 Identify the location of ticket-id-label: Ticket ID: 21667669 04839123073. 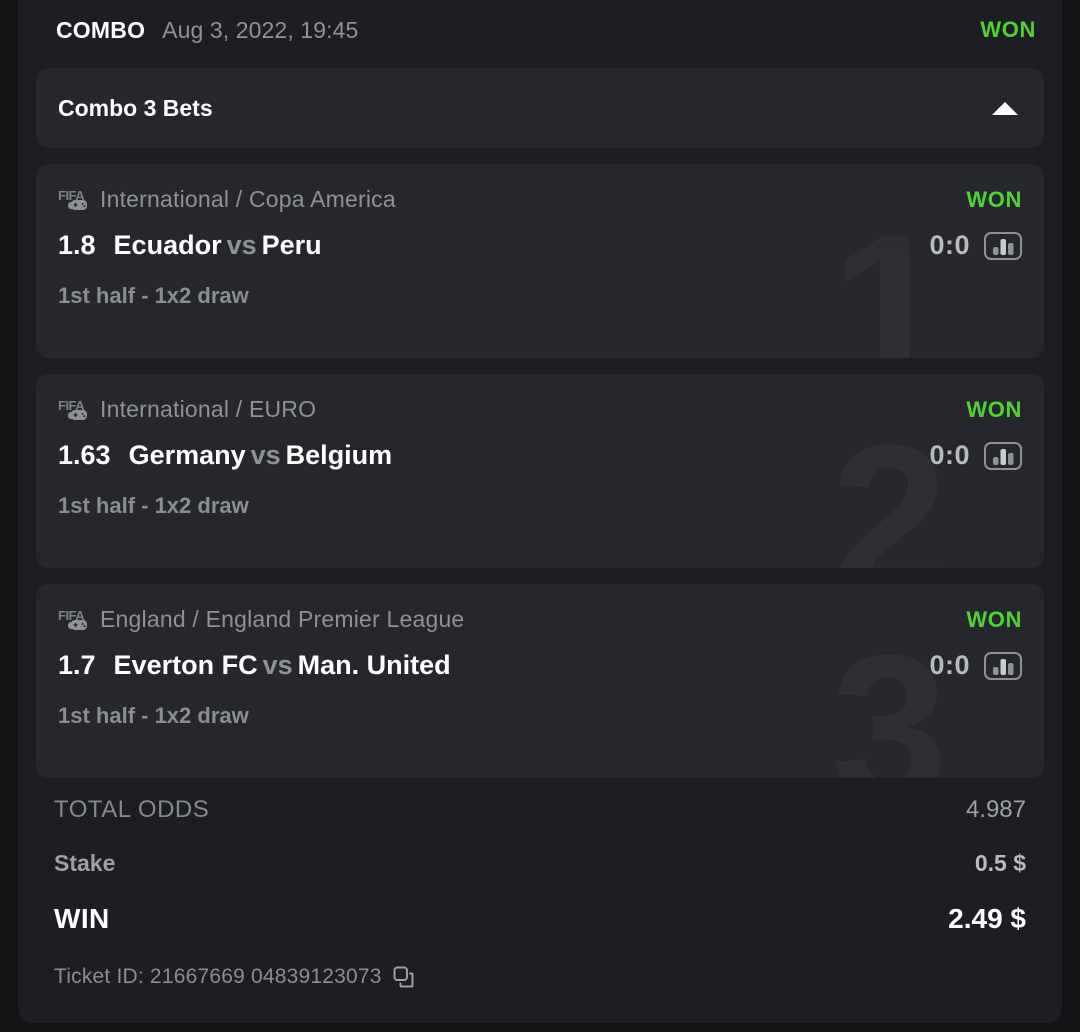
(218, 976).